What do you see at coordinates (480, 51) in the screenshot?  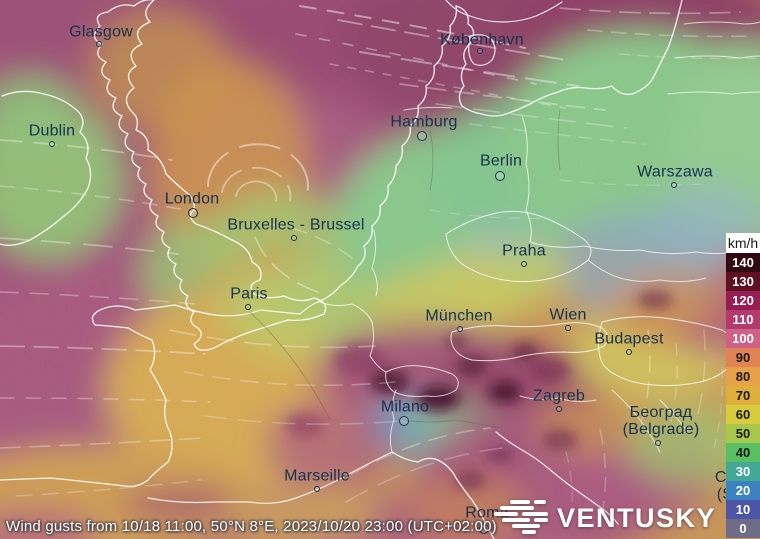 I see `city-marker-kobenhavn` at bounding box center [480, 51].